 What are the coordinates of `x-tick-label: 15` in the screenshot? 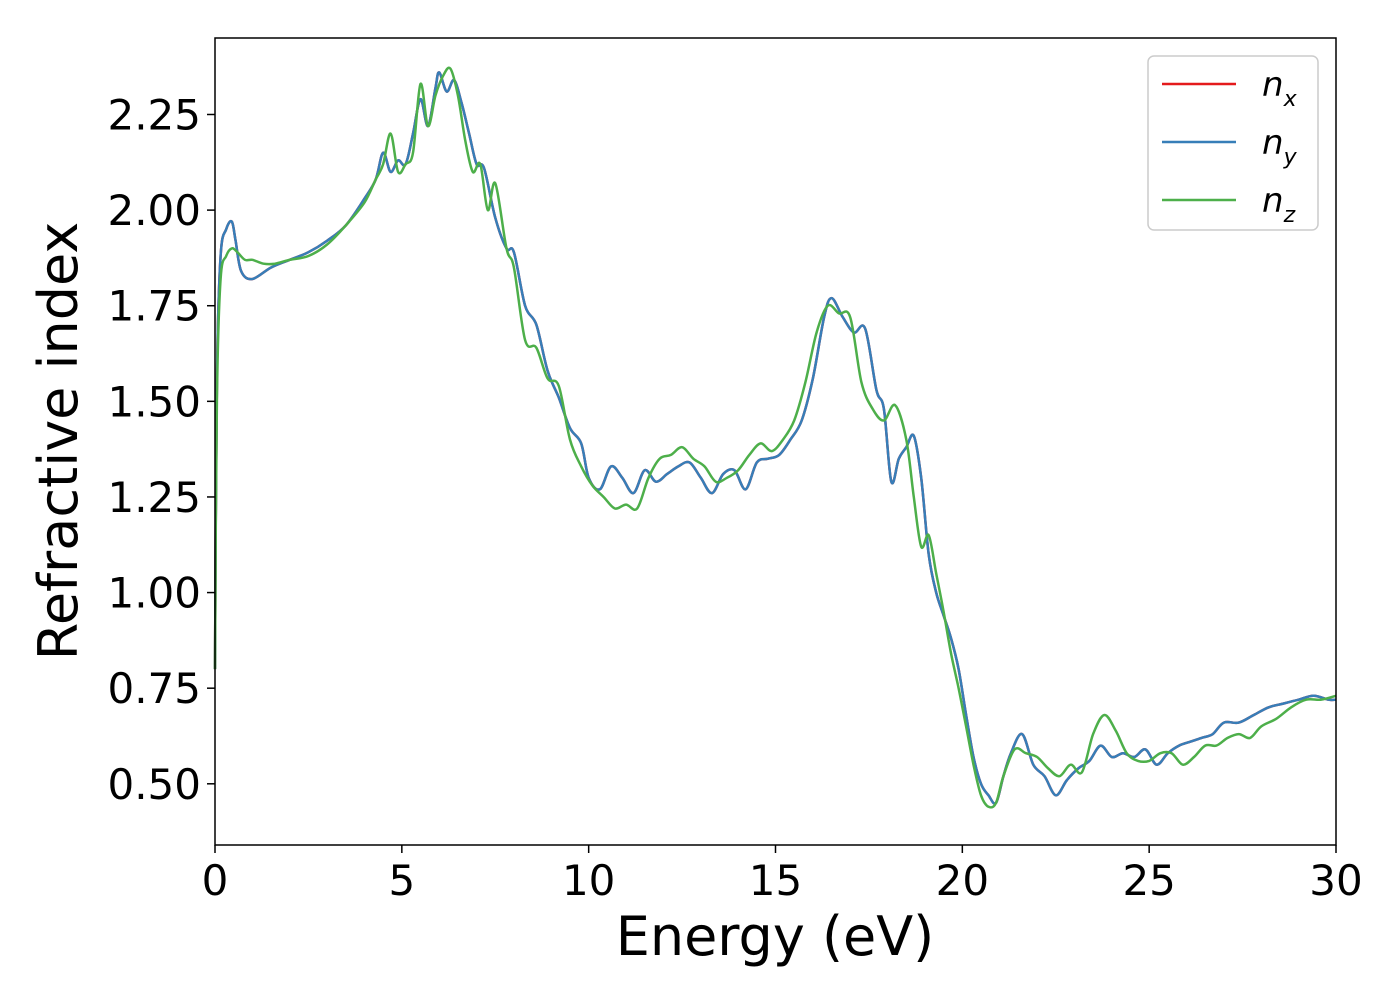 It's located at (775, 880).